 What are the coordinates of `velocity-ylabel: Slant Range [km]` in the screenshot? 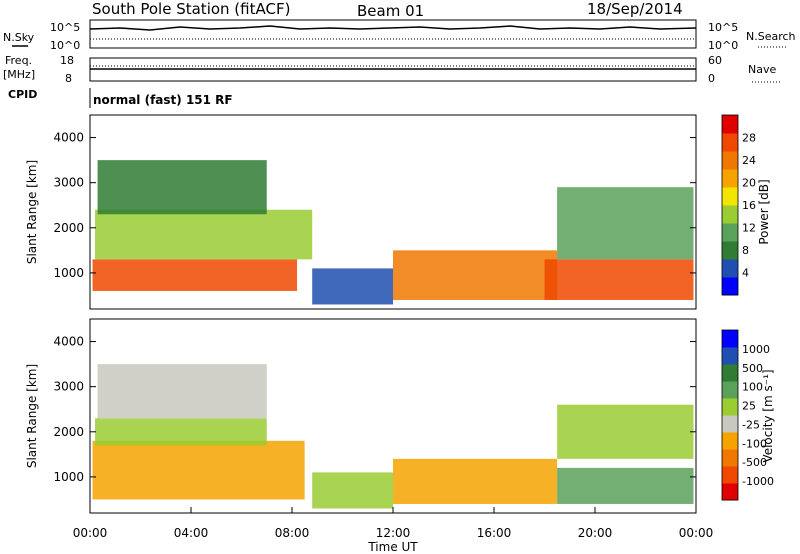 It's located at (32, 416).